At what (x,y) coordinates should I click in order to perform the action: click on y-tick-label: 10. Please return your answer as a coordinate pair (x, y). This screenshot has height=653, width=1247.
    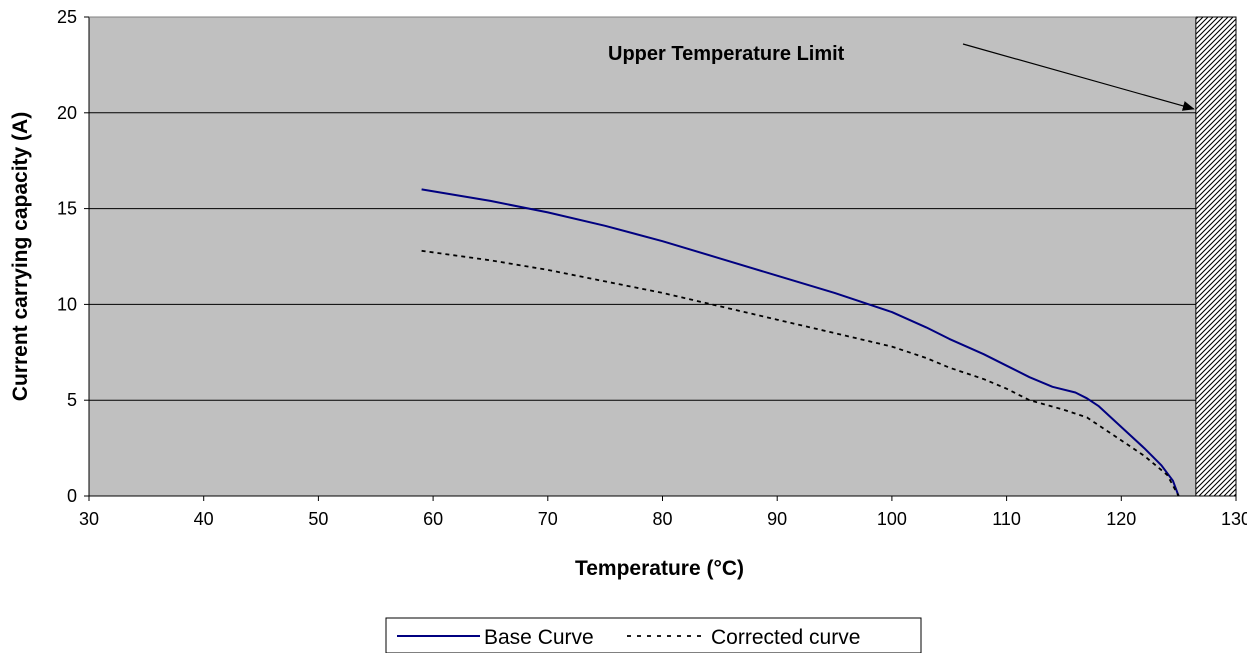
    Looking at the image, I should click on (67, 304).